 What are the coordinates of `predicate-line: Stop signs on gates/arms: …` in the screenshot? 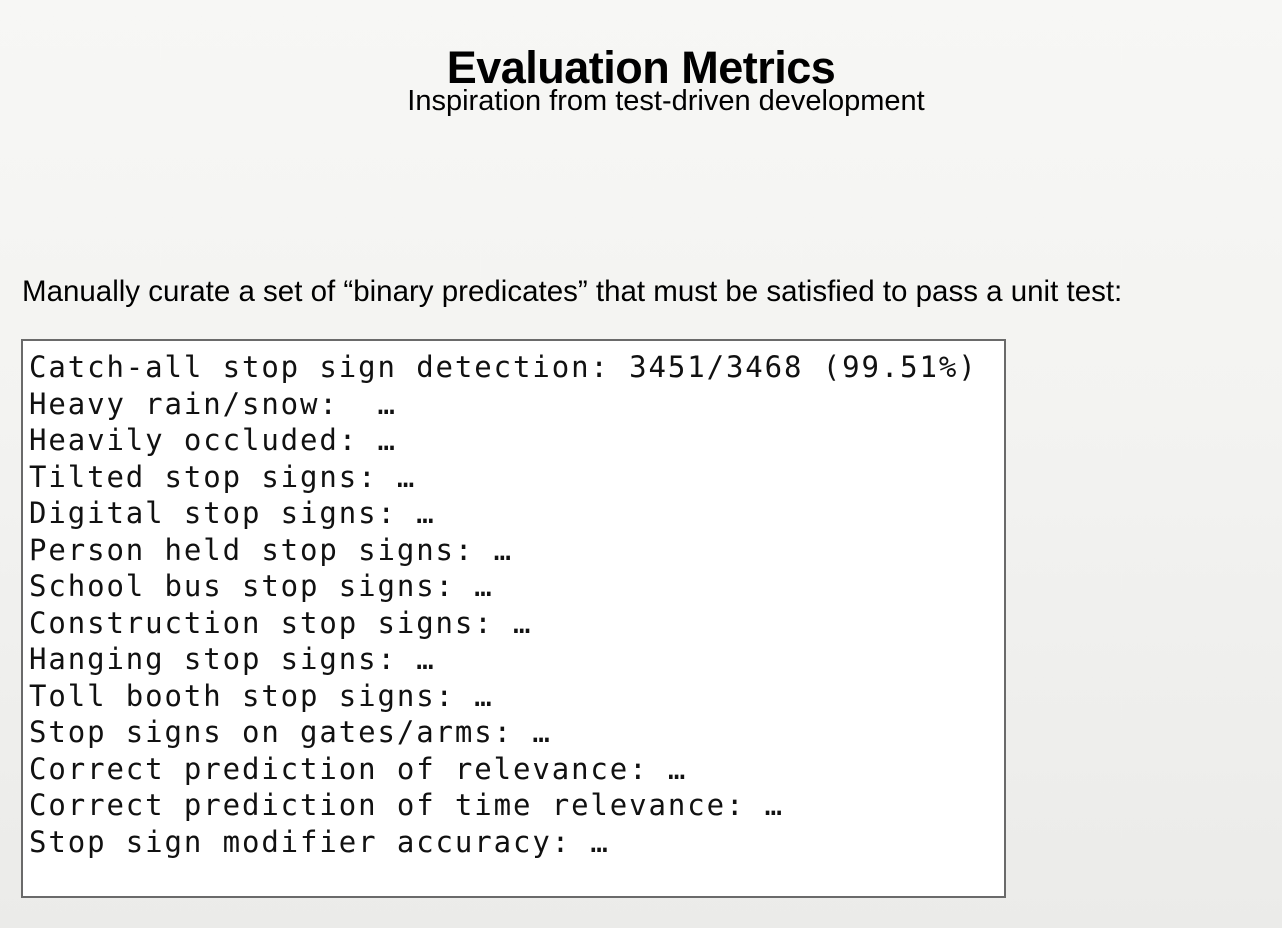 It's located at (290, 732).